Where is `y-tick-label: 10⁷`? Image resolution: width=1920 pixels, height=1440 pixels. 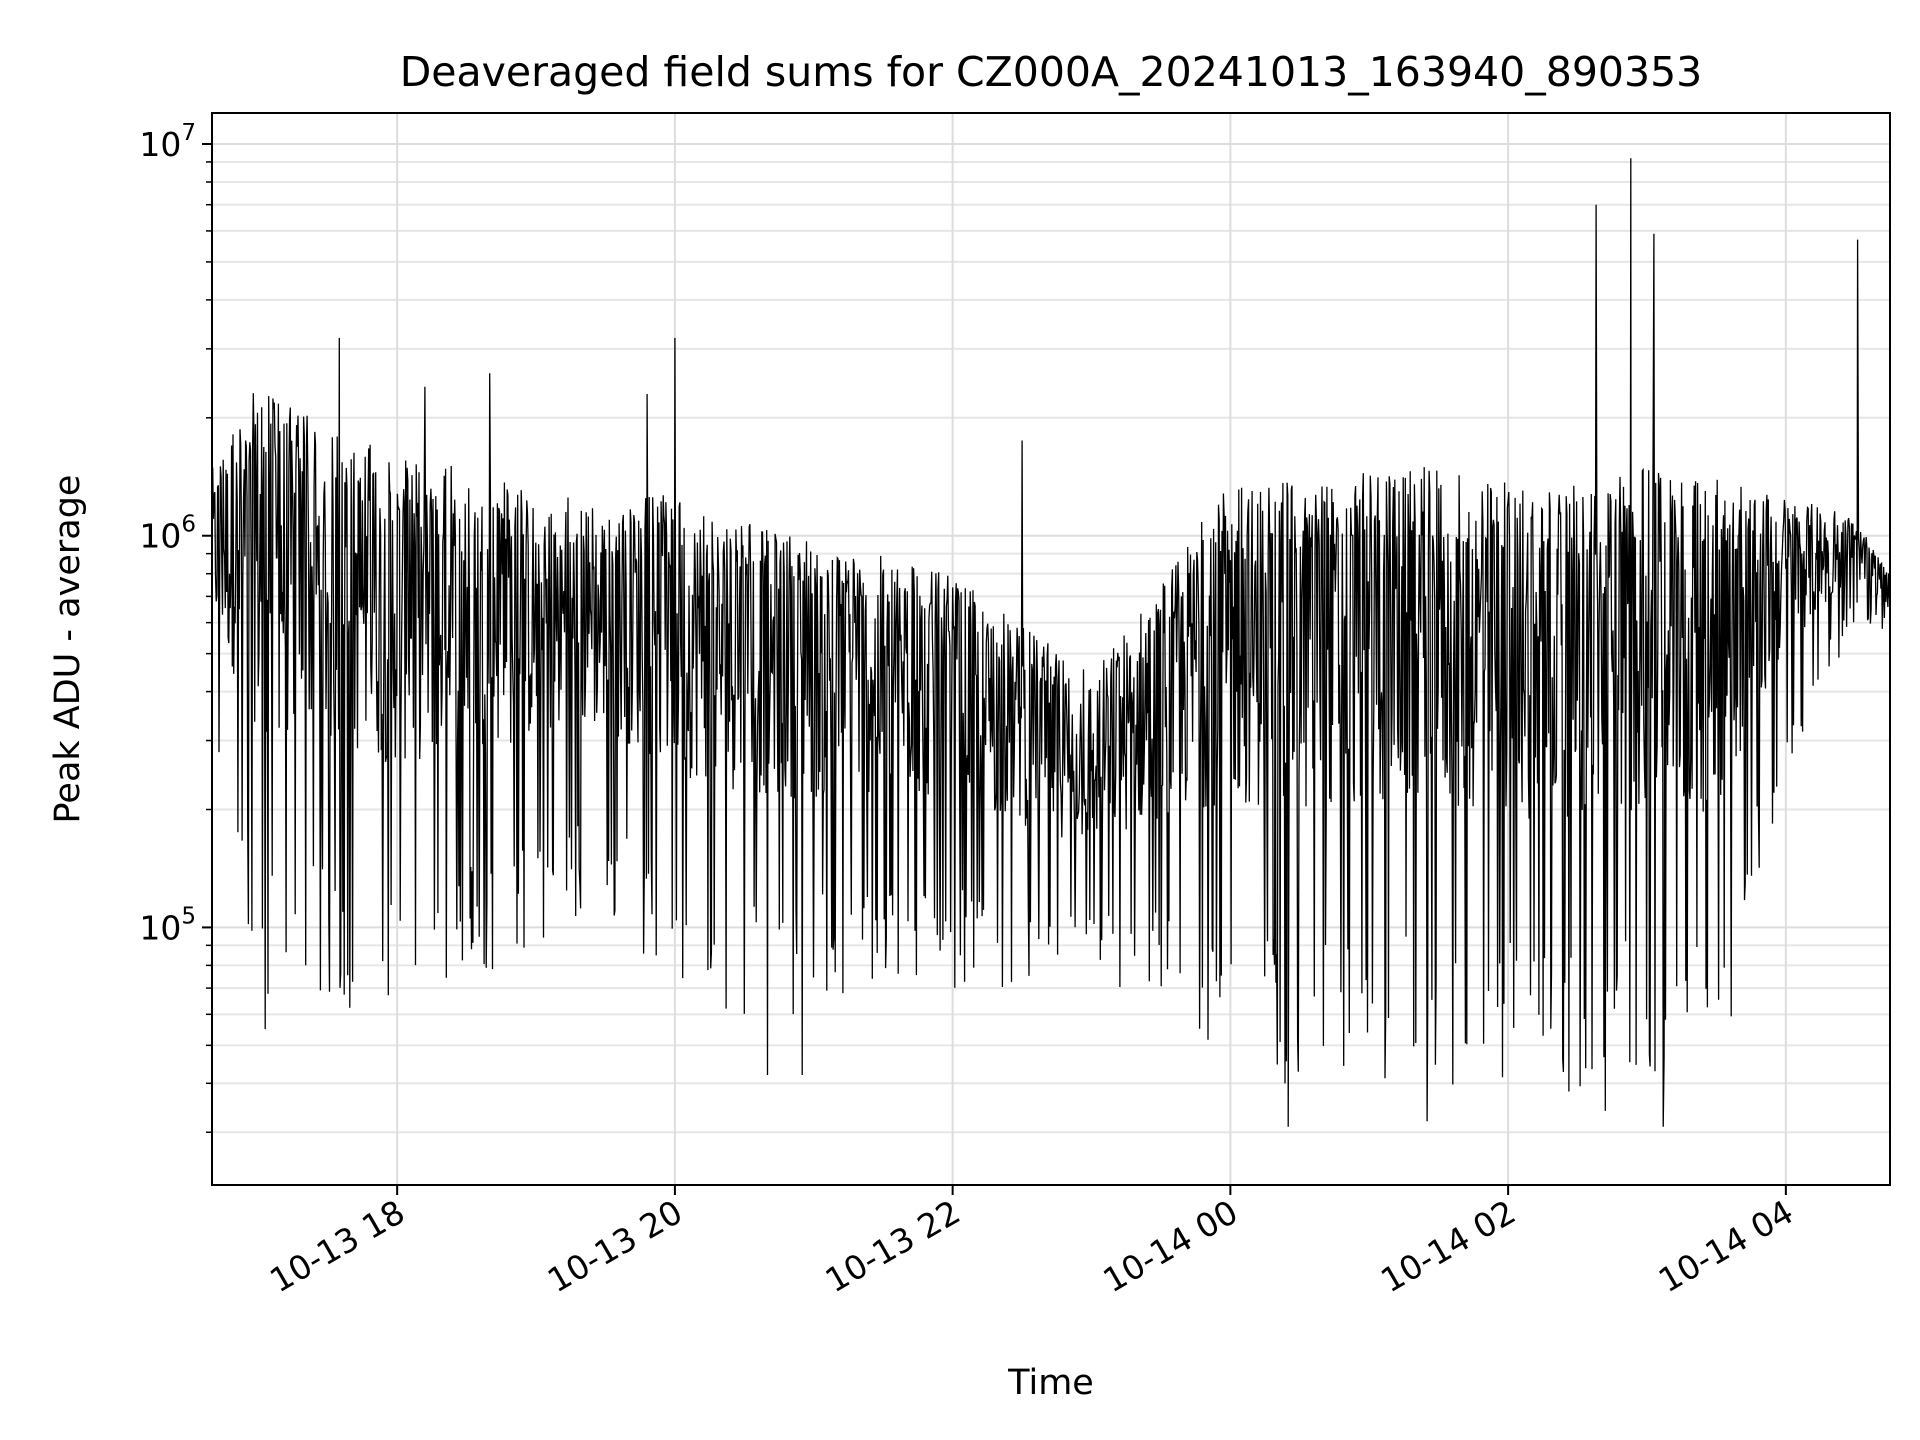 y-tick-label: 10⁷ is located at coordinates (167, 142).